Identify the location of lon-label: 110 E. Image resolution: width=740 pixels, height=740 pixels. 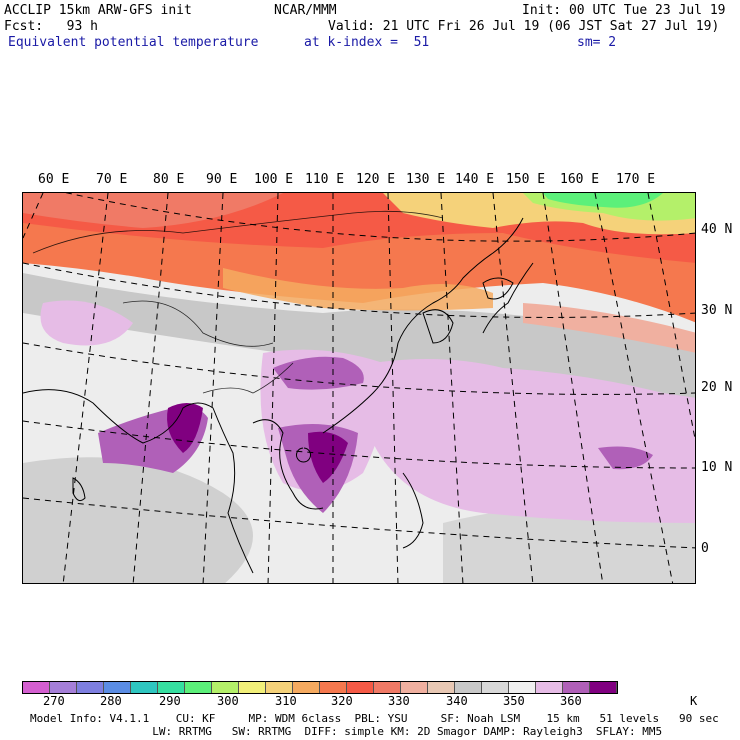
(325, 179).